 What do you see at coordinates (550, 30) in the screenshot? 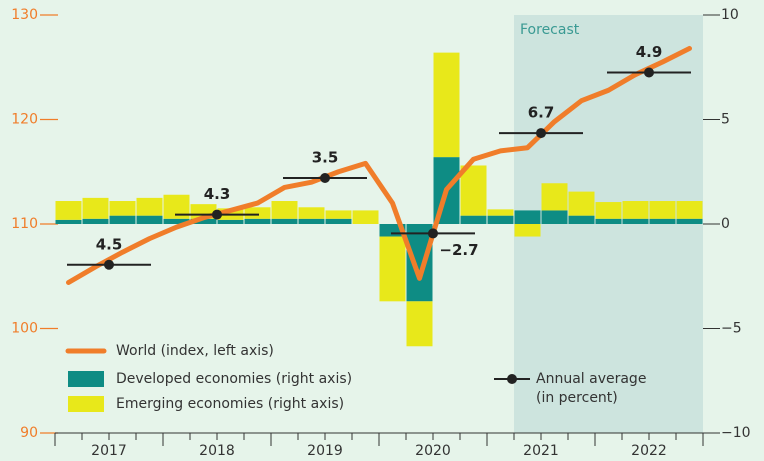
I see `forecast-label: Forecast` at bounding box center [550, 30].